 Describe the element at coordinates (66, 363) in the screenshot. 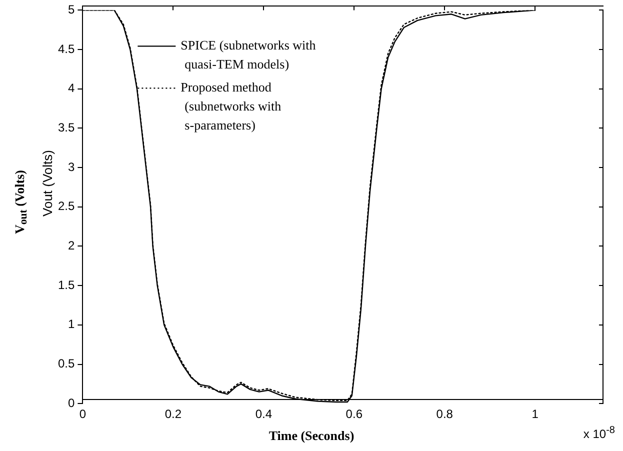

I see `y-tick-label: 0.5` at that location.